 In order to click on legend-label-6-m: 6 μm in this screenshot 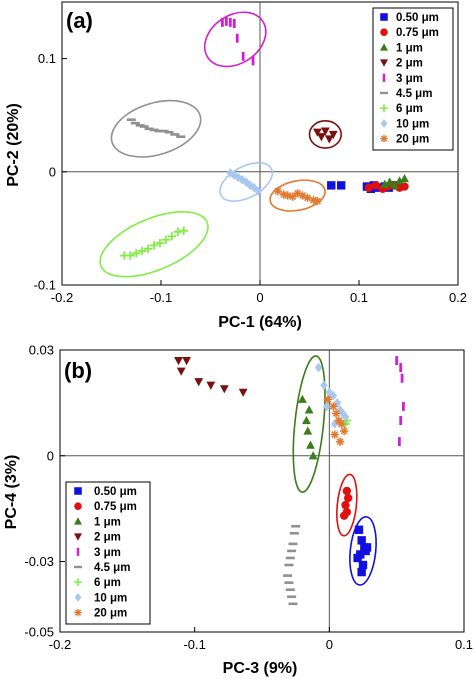, I will do `click(409, 109)`.